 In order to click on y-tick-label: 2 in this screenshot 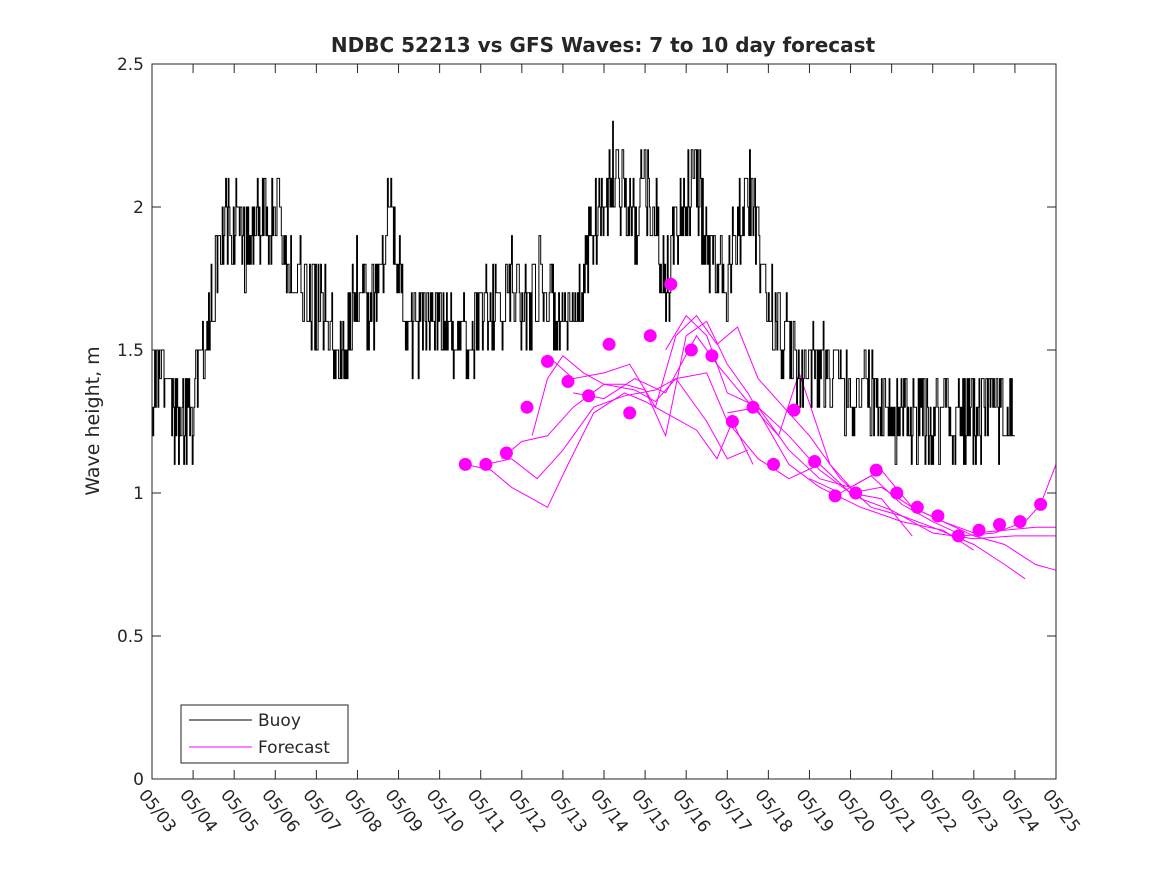, I will do `click(138, 208)`.